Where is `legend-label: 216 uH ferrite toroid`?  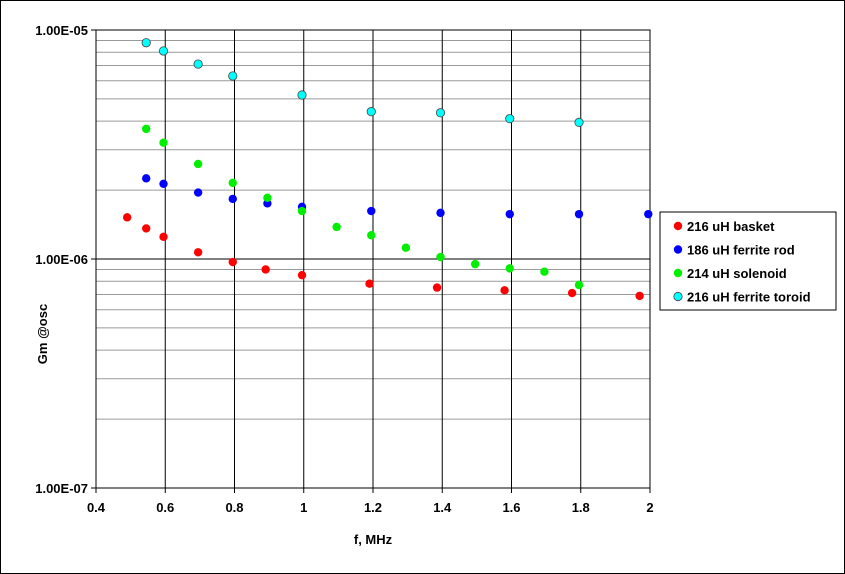
legend-label: 216 uH ferrite toroid is located at coordinates (749, 297).